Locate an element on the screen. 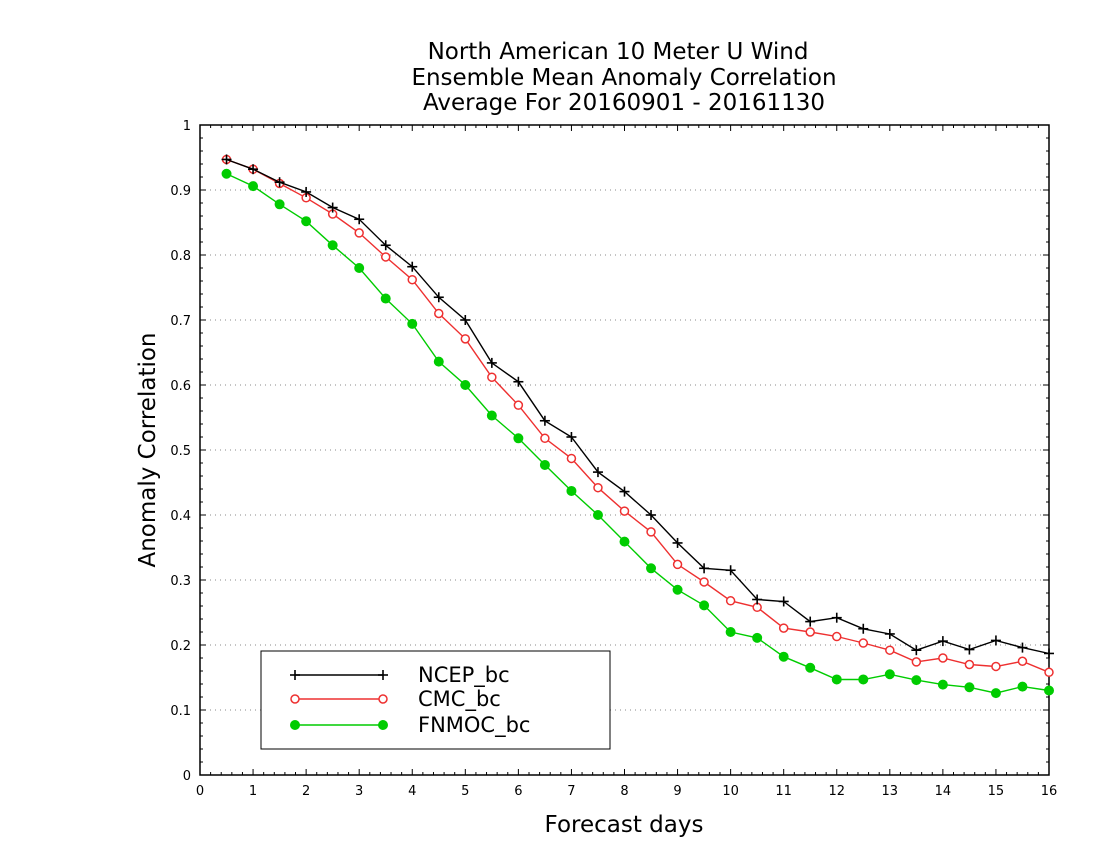 This screenshot has height=850, width=1100. x-tick-label-15: 15 is located at coordinates (996, 791).